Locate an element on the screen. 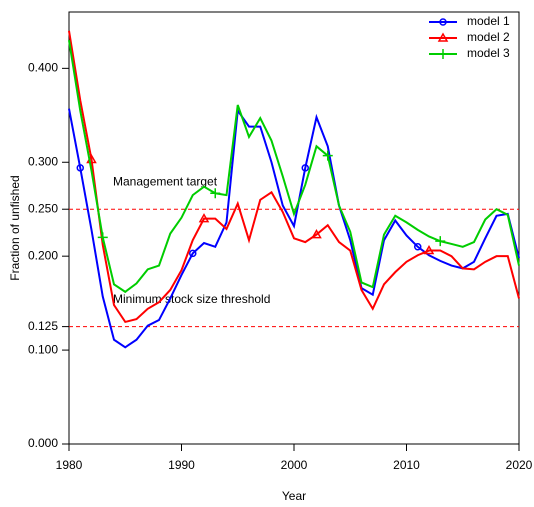 The height and width of the screenshot is (507, 534). y-tick-label: 0.100 is located at coordinates (43, 349).